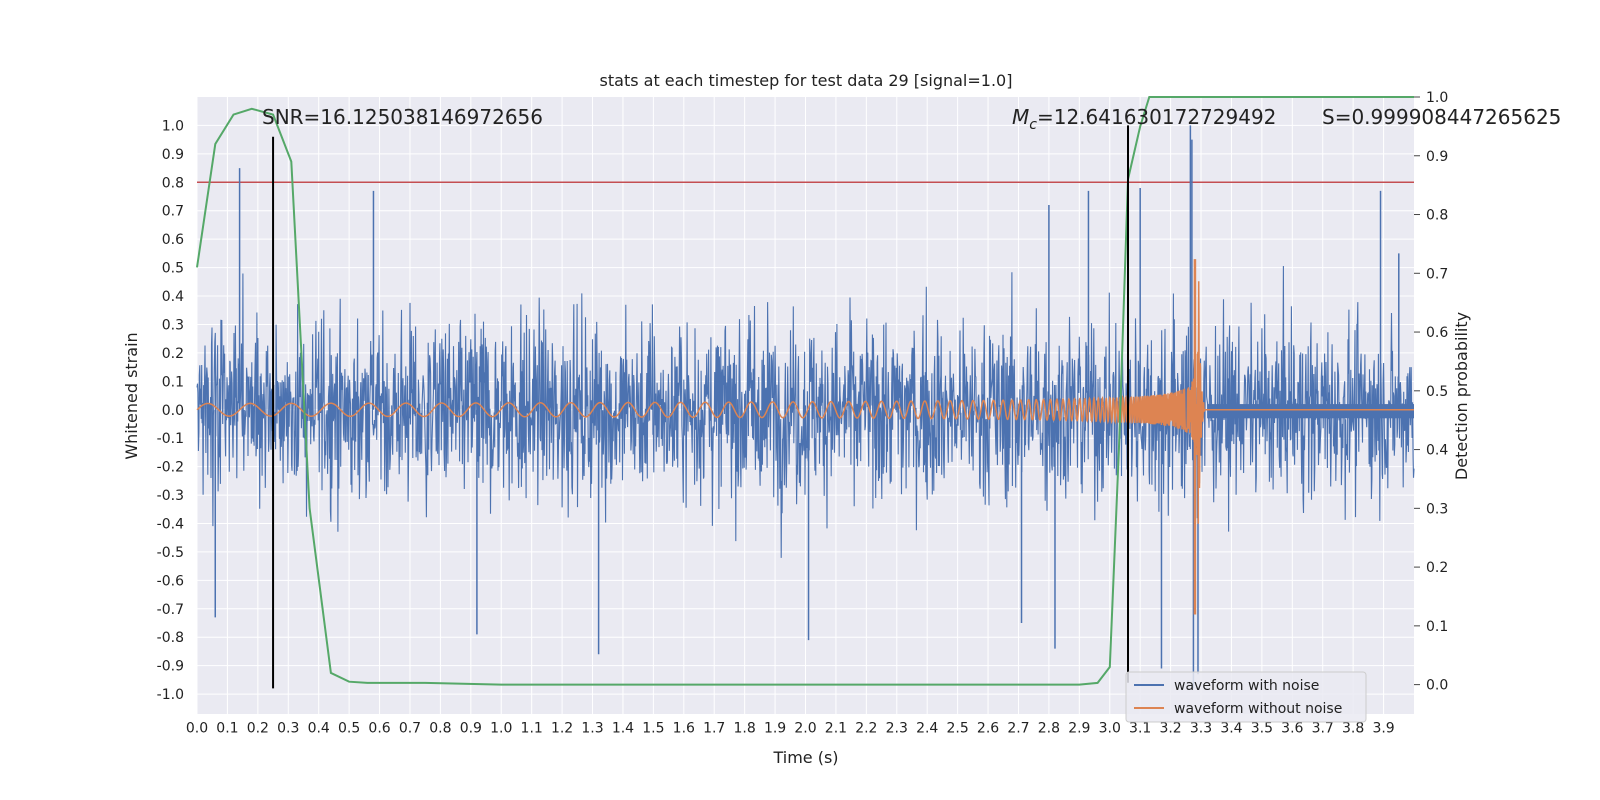 The width and height of the screenshot is (1600, 800). Describe the element at coordinates (1461, 396) in the screenshot. I see `y2-axis-label: Detection probability` at that location.